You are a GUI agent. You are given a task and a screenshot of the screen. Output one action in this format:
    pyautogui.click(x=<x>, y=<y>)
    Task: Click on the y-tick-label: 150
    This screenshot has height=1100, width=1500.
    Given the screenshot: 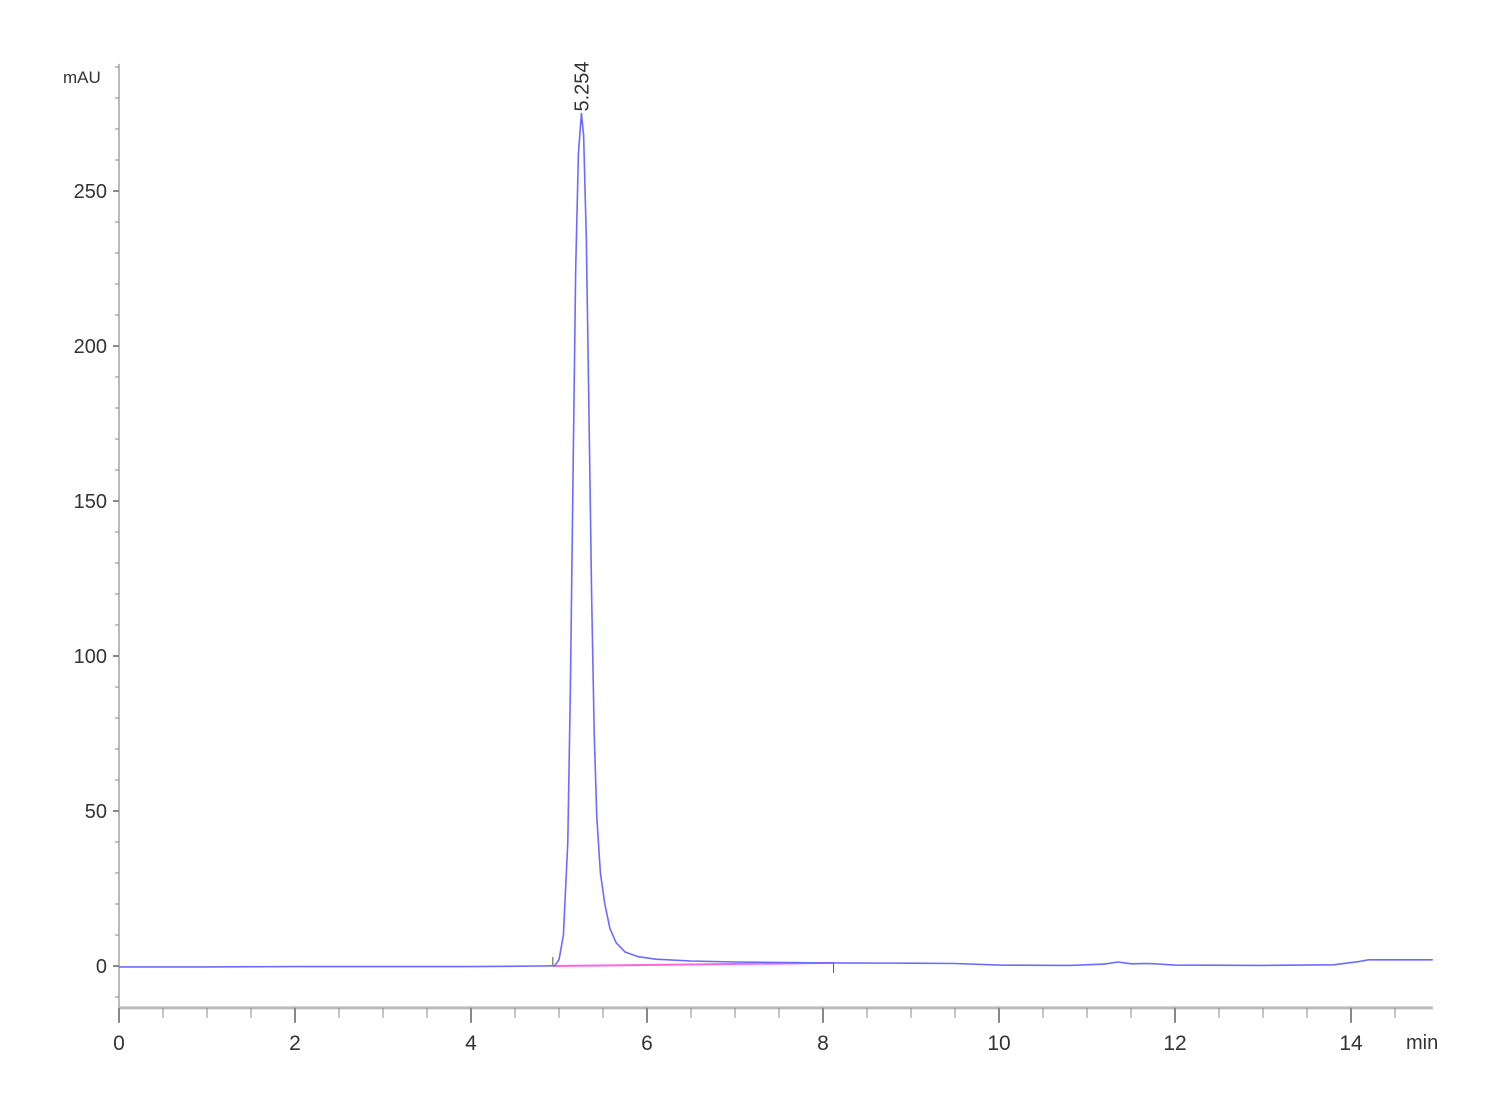 What is the action you would take?
    pyautogui.click(x=90, y=502)
    